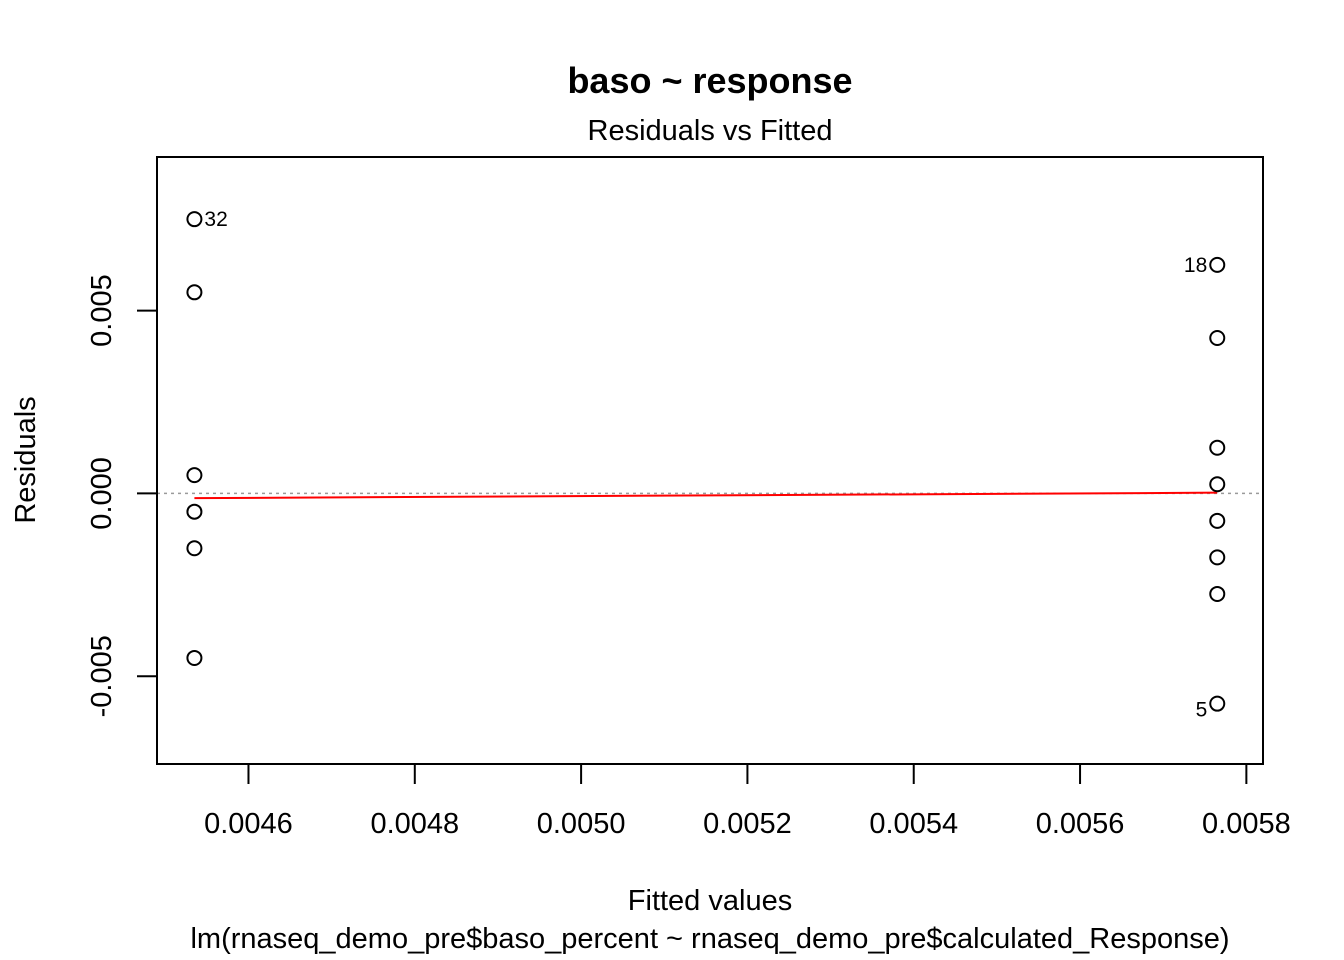 The height and width of the screenshot is (960, 1344). Describe the element at coordinates (913, 824) in the screenshot. I see `x-tick-label: 0.0054` at that location.